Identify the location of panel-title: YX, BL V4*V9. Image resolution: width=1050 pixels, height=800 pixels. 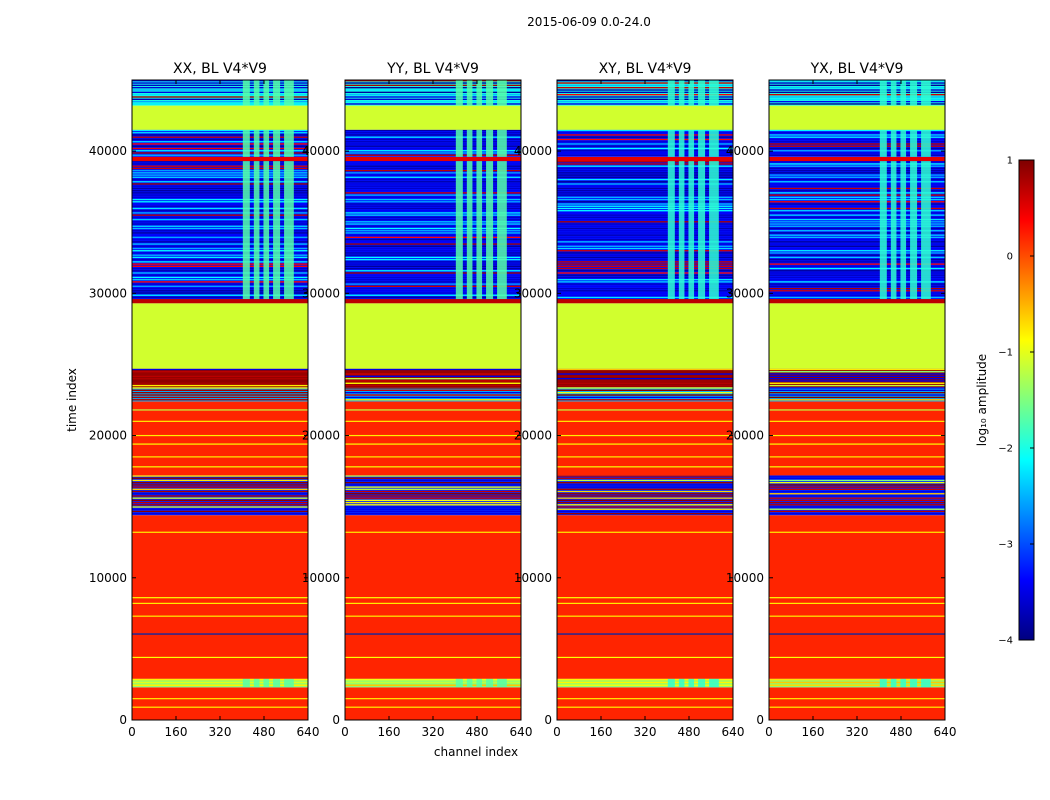
(857, 69).